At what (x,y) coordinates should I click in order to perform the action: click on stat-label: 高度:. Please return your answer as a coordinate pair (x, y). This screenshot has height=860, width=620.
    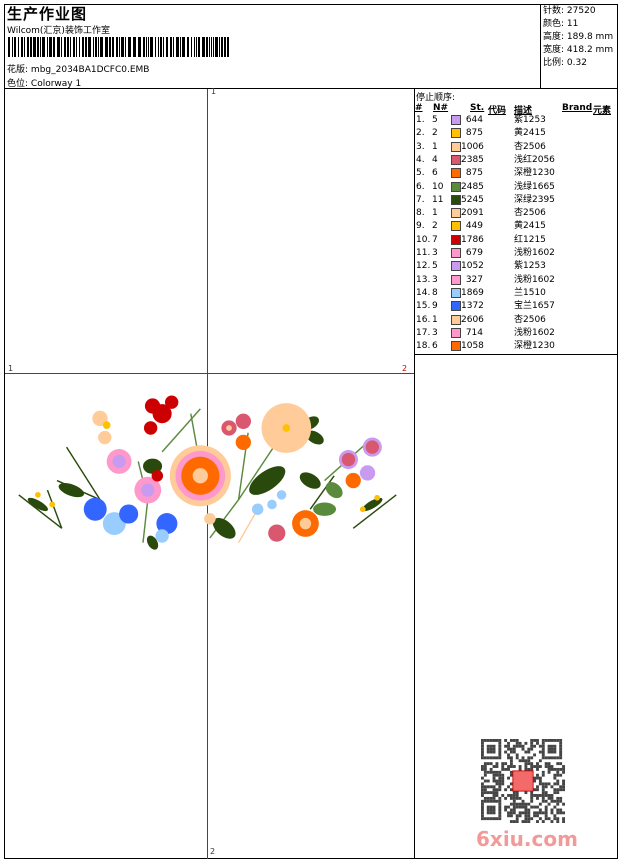
    Looking at the image, I should click on (554, 37).